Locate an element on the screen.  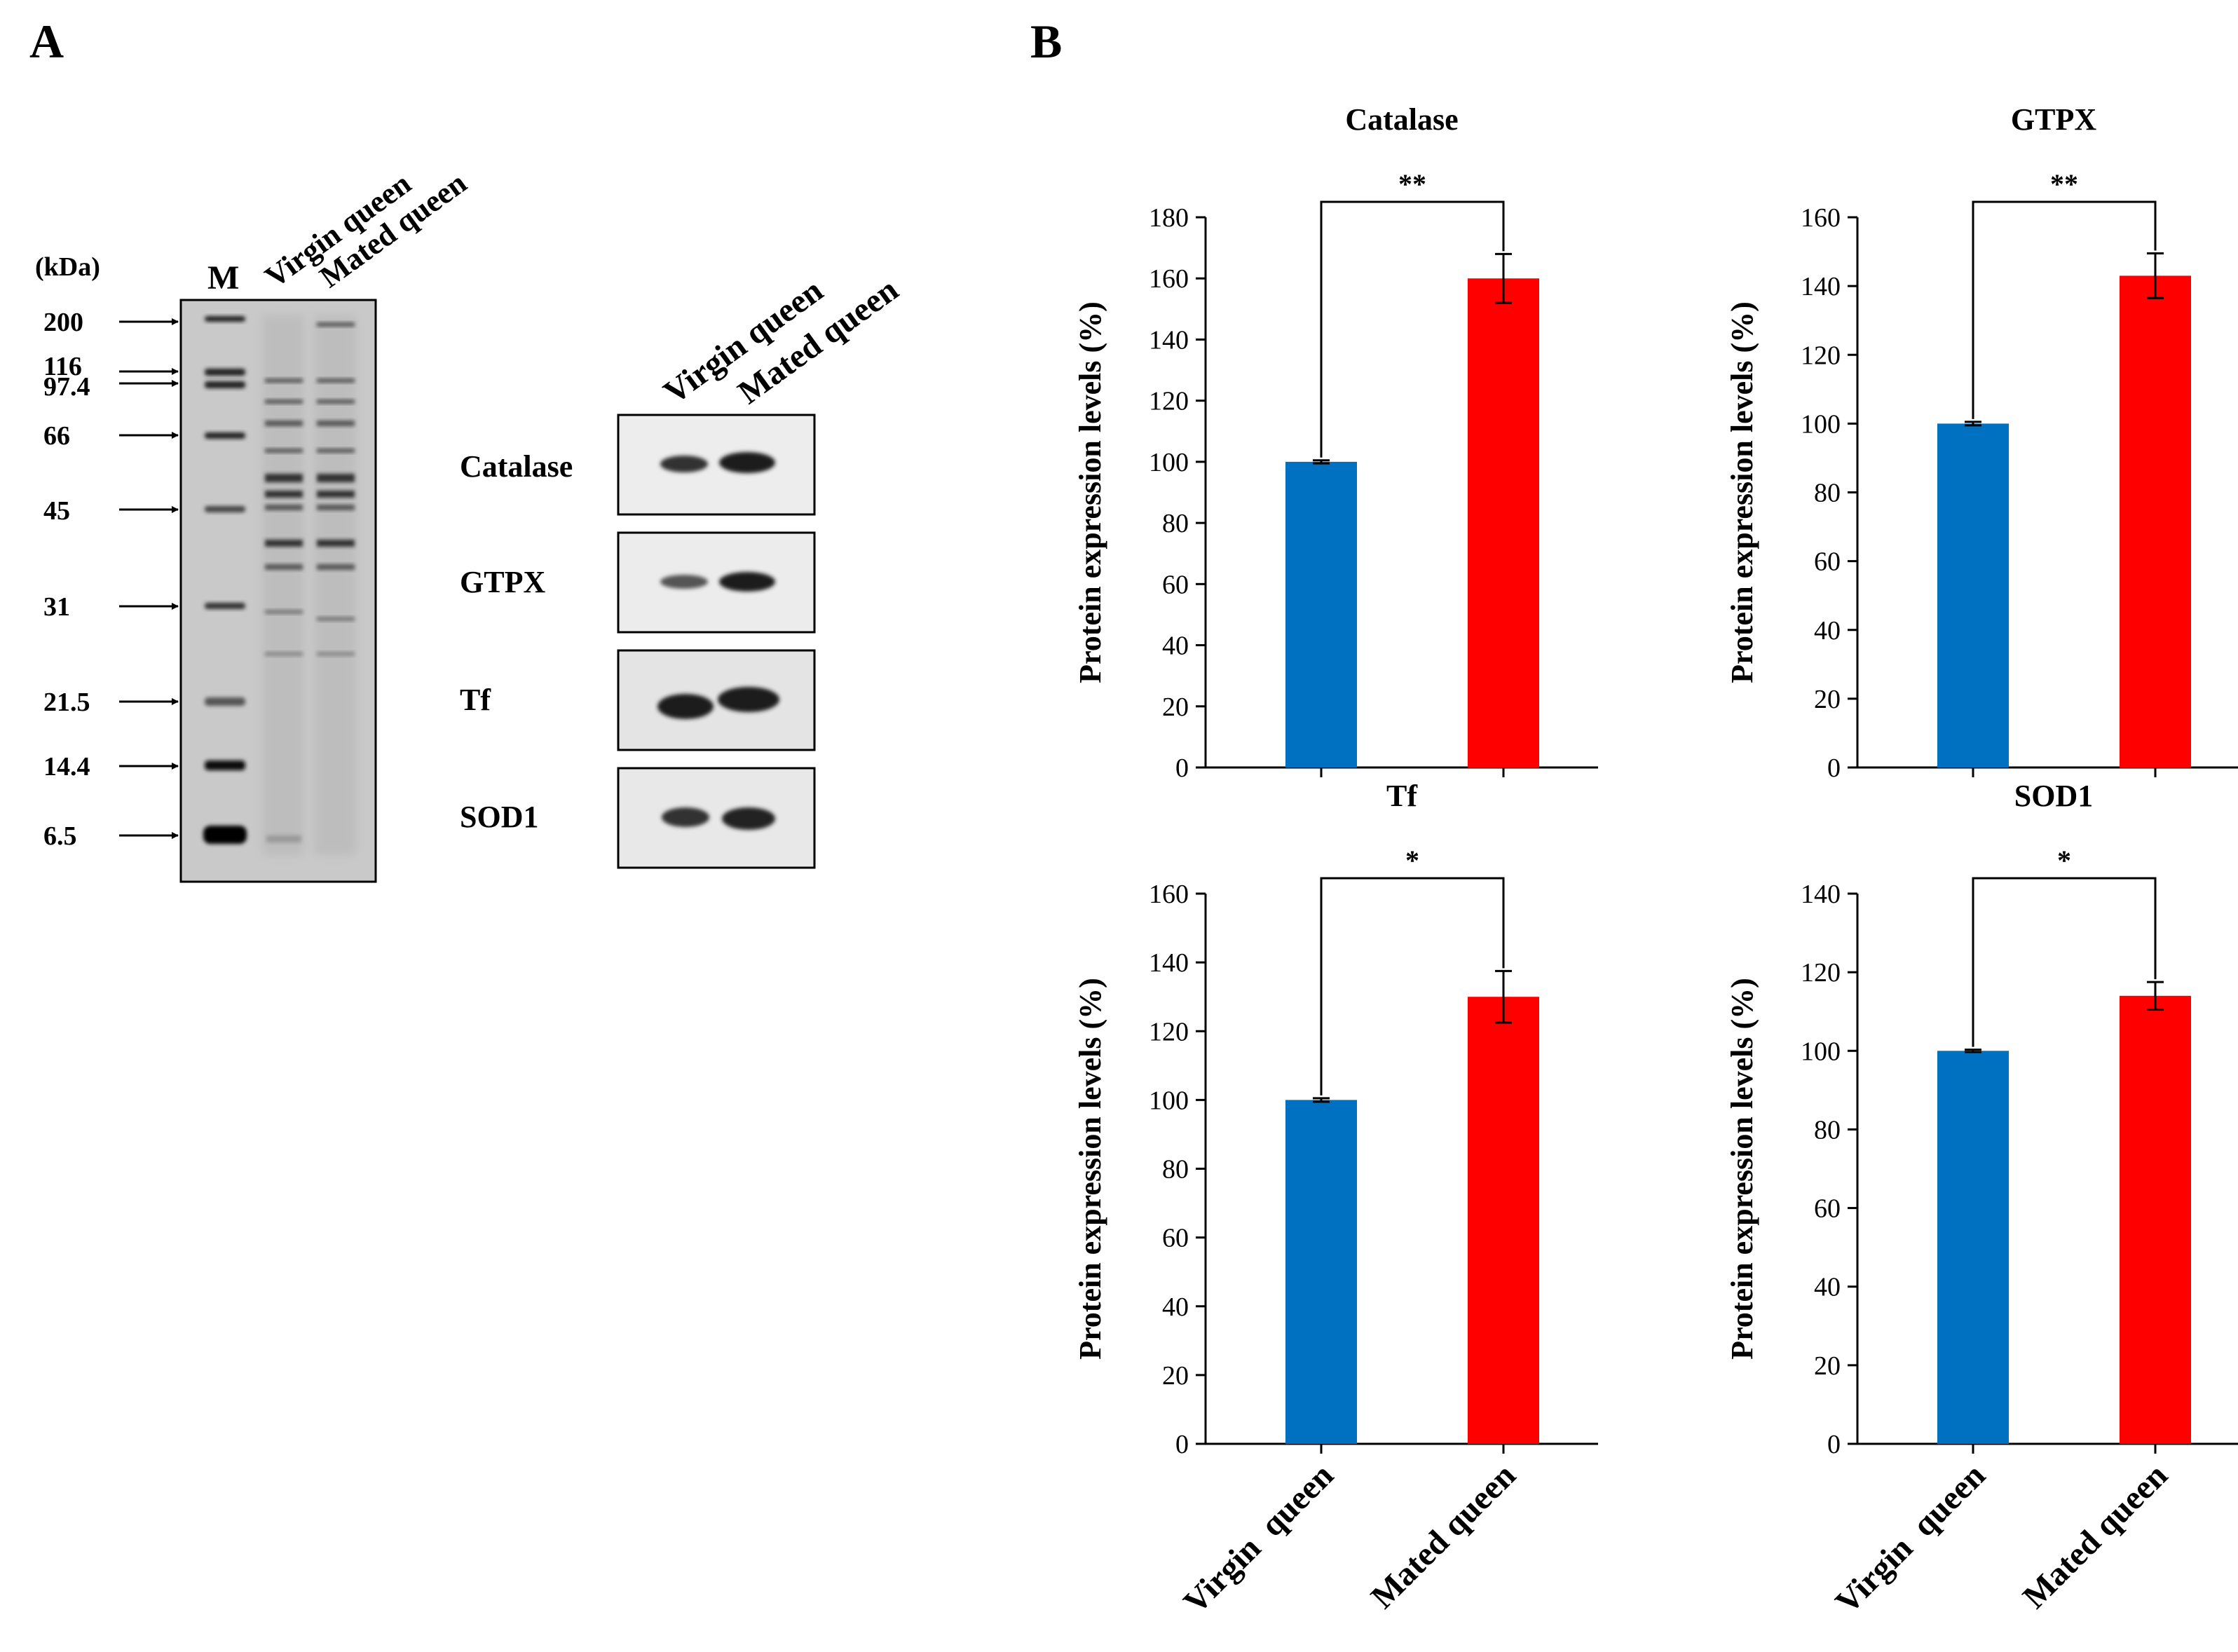
y-tick-label-catalase-60: 60 is located at coordinates (1175, 584).